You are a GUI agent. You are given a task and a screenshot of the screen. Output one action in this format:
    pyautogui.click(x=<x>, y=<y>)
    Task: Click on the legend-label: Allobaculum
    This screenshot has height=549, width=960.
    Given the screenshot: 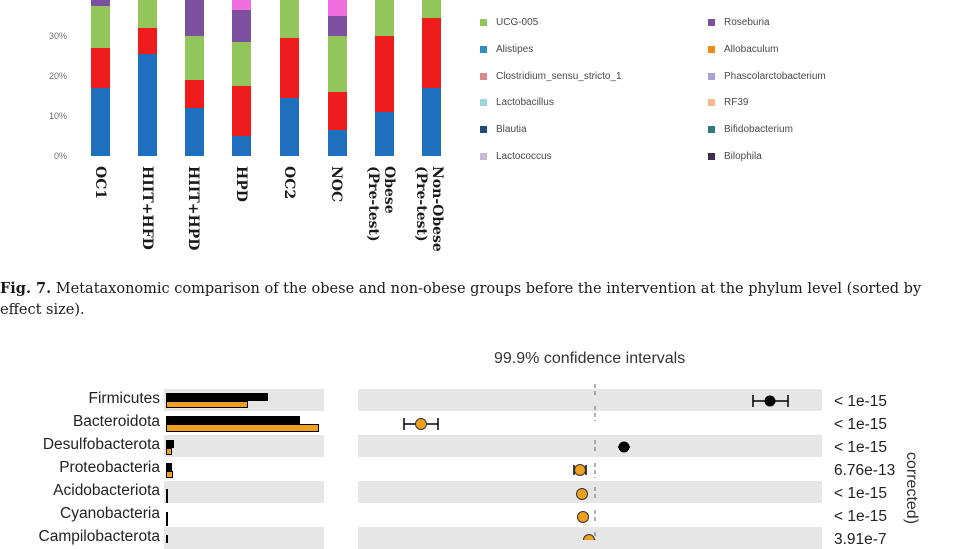 What is the action you would take?
    pyautogui.click(x=751, y=49)
    